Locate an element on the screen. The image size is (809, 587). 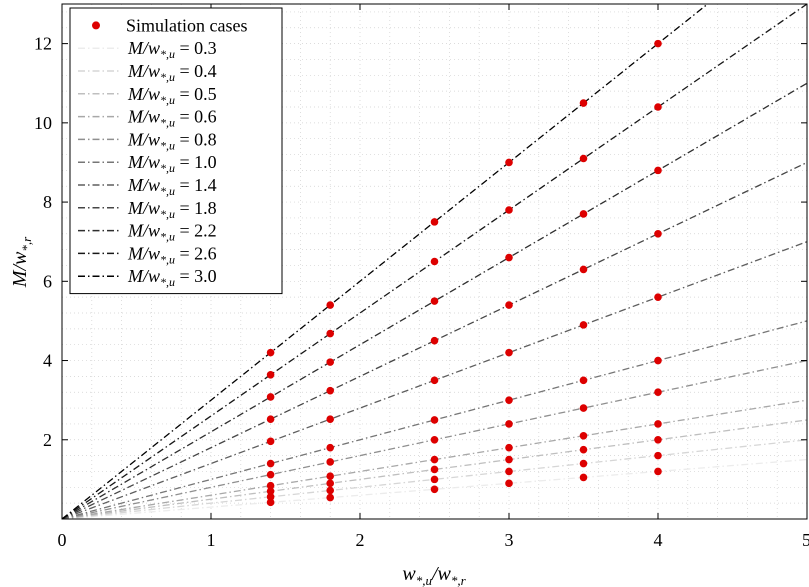
legend-label: M/w*,u = 2.2 is located at coordinates (172, 232).